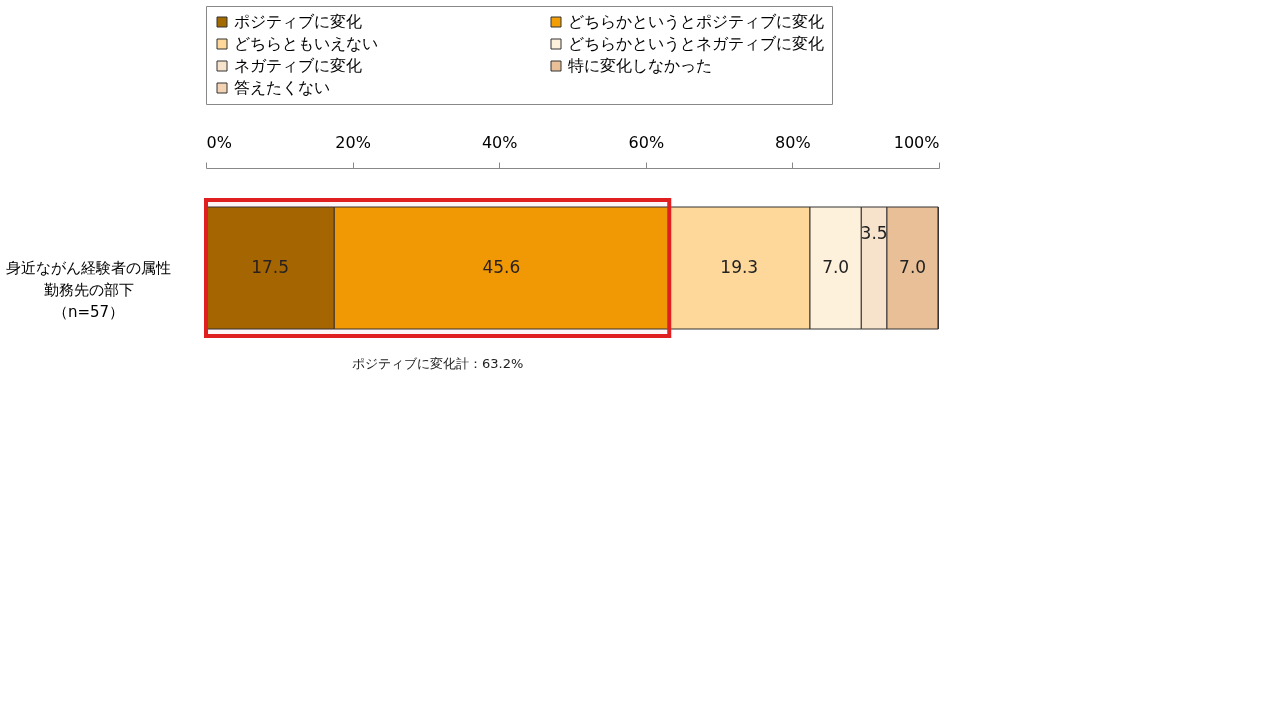 The image size is (1280, 720). Describe the element at coordinates (219, 142) in the screenshot. I see `x-tick-label: 0%` at that location.